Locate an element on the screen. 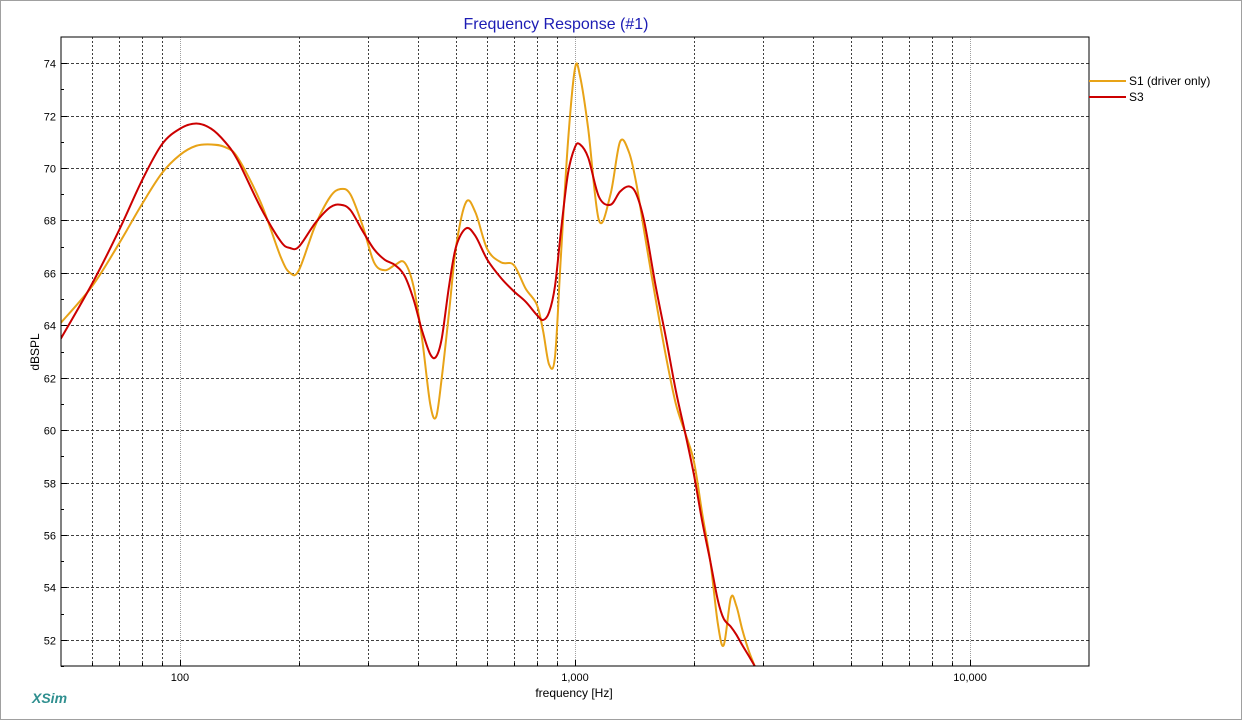 The image size is (1243, 721). x-tick-label: 100 is located at coordinates (180, 678).